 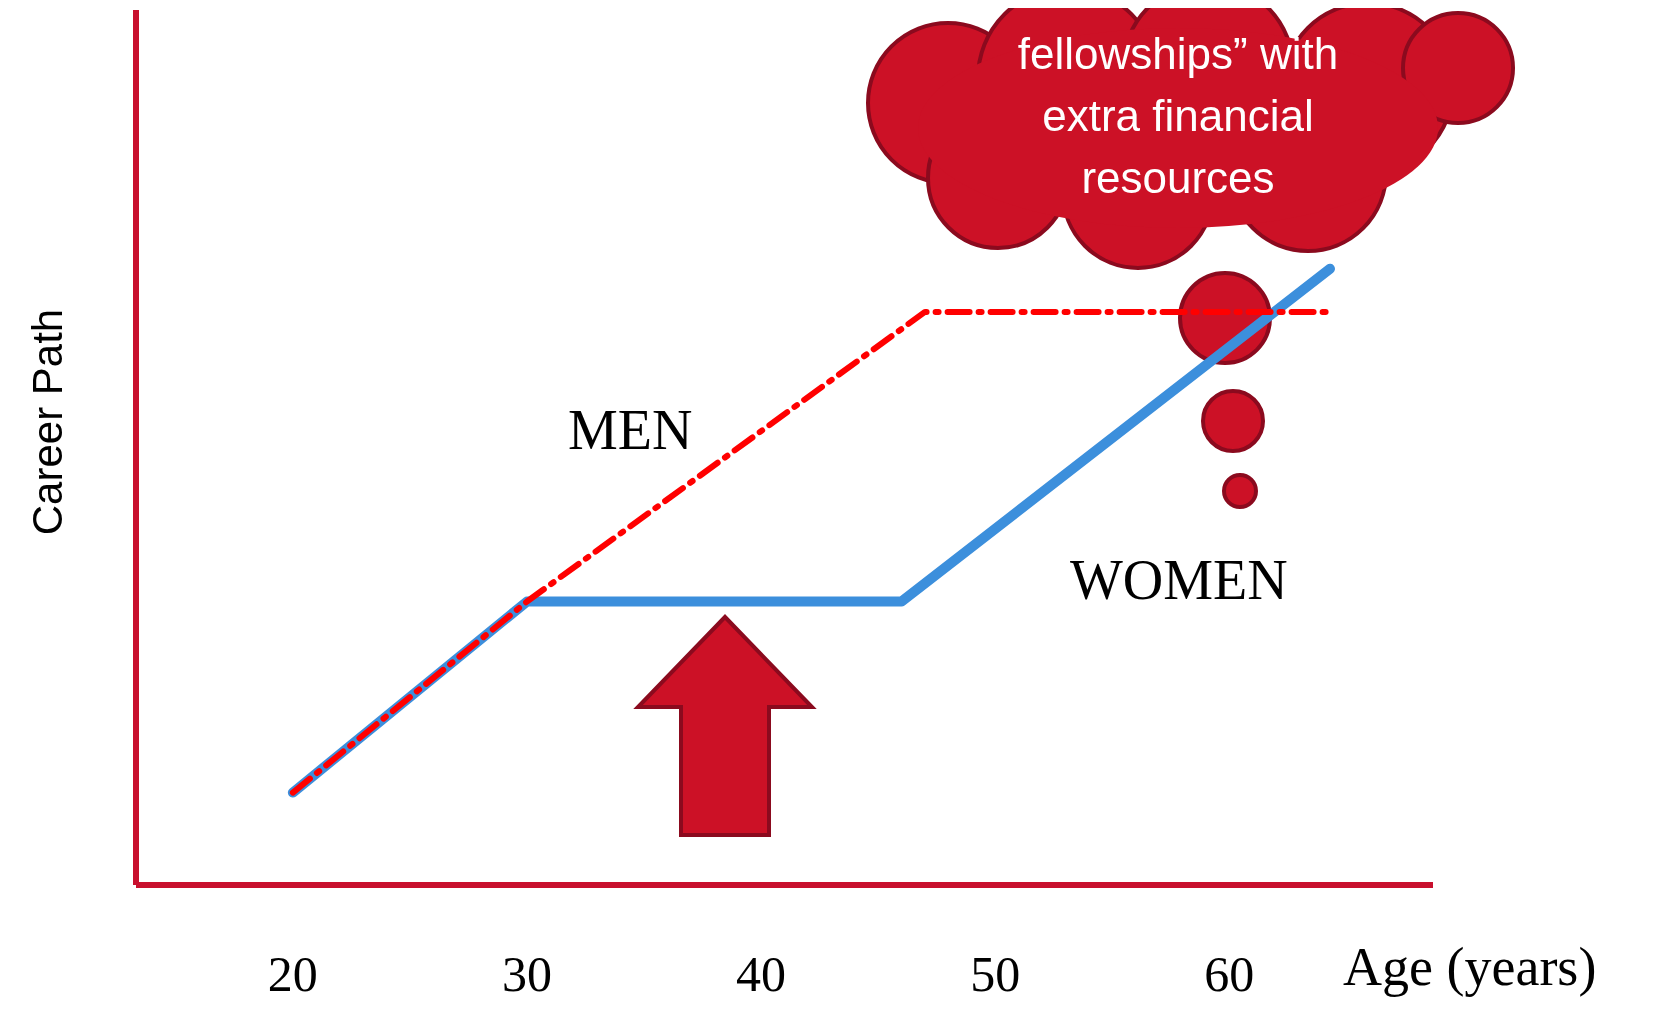 What do you see at coordinates (995, 974) in the screenshot?
I see `x-tick-label: 50` at bounding box center [995, 974].